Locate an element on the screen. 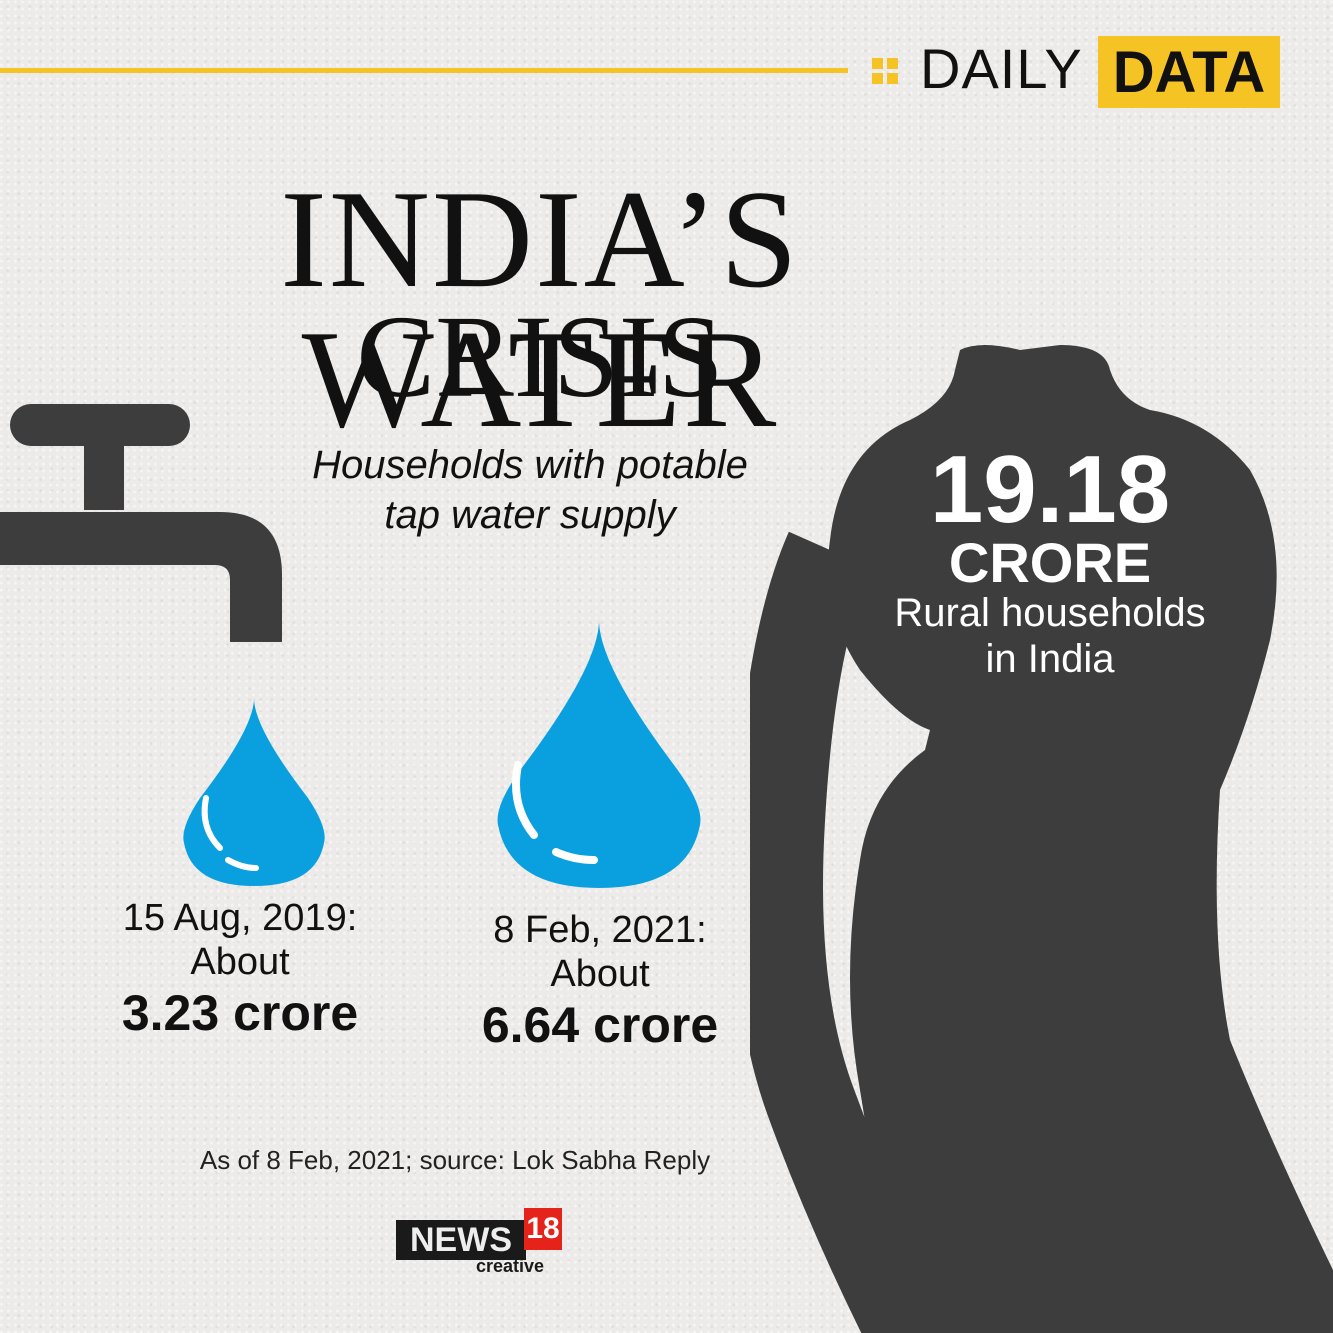  water-drop-large-icon is located at coordinates (599, 754).